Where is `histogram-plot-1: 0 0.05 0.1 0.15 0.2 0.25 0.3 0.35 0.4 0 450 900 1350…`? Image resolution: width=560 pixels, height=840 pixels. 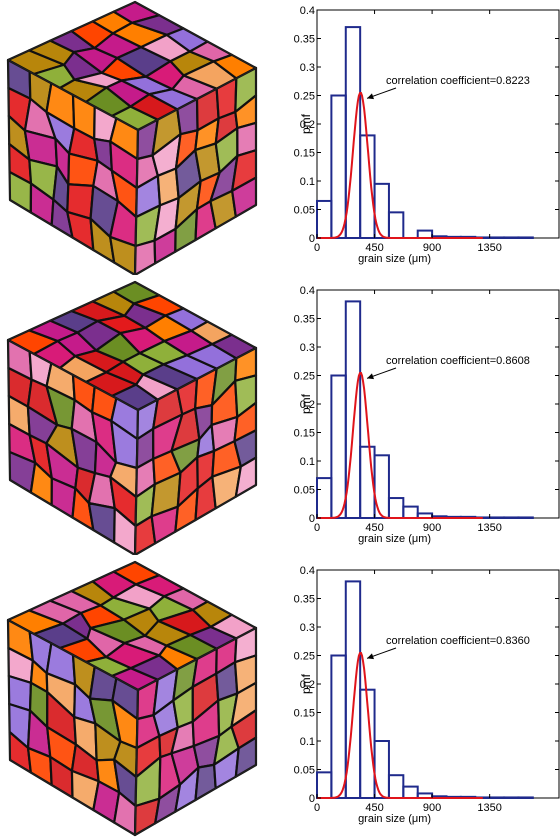
histogram-plot-1: 0 0.05 0.1 0.15 0.2 0.25 0.3 0.35 0.4 0 450 900 1350… is located at coordinates (427, 135).